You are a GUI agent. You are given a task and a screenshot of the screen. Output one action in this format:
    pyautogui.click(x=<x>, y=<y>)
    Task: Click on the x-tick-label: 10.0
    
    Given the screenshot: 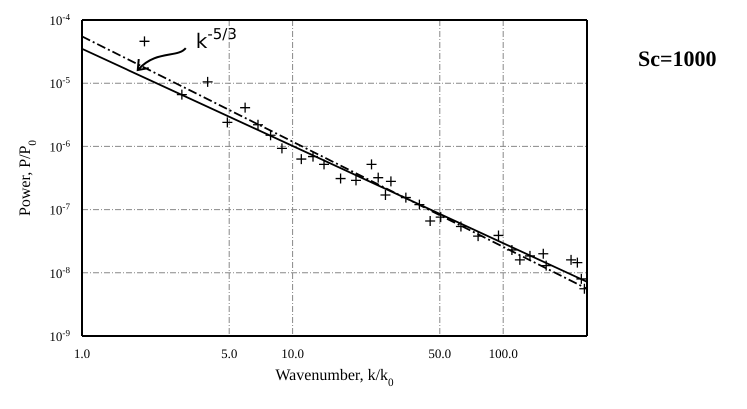 What is the action you would take?
    pyautogui.click(x=292, y=353)
    